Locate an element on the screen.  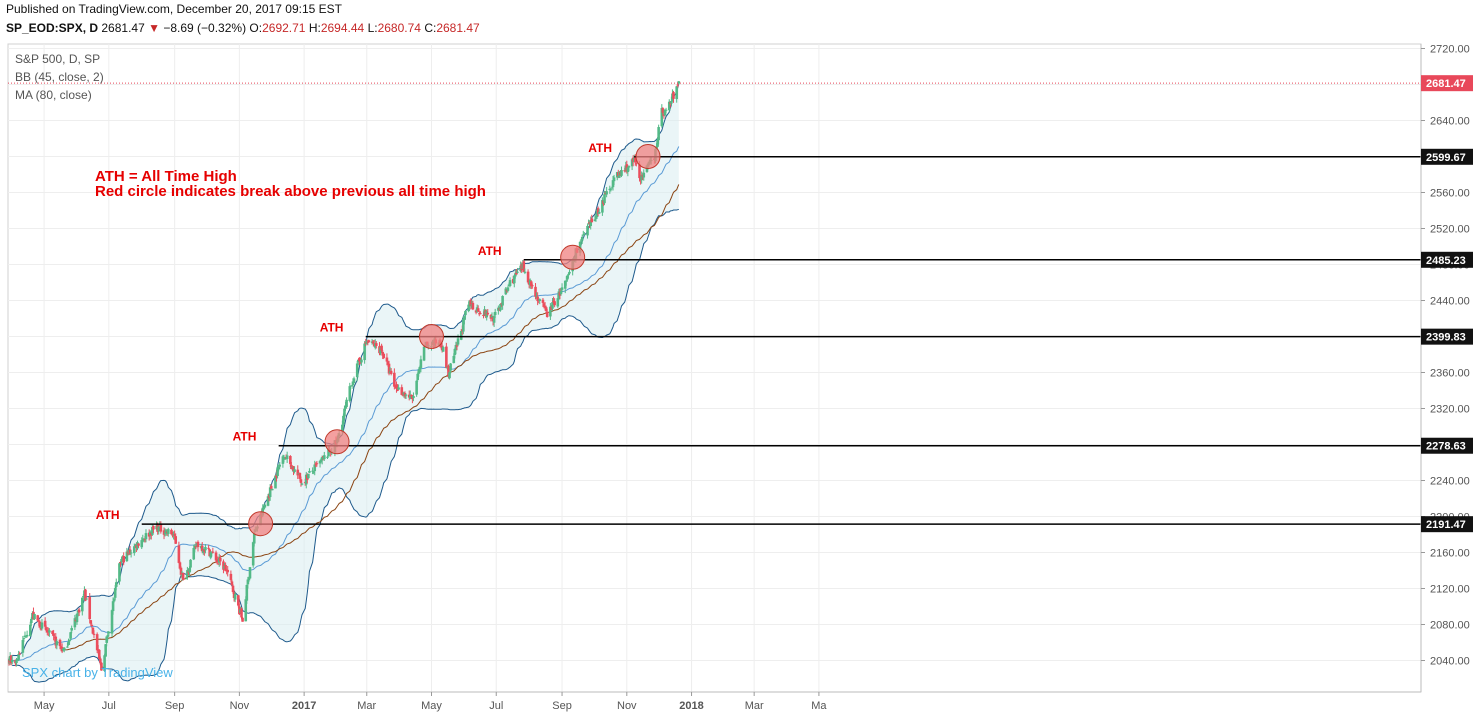
high-value: 2694.44 is located at coordinates (342, 28).